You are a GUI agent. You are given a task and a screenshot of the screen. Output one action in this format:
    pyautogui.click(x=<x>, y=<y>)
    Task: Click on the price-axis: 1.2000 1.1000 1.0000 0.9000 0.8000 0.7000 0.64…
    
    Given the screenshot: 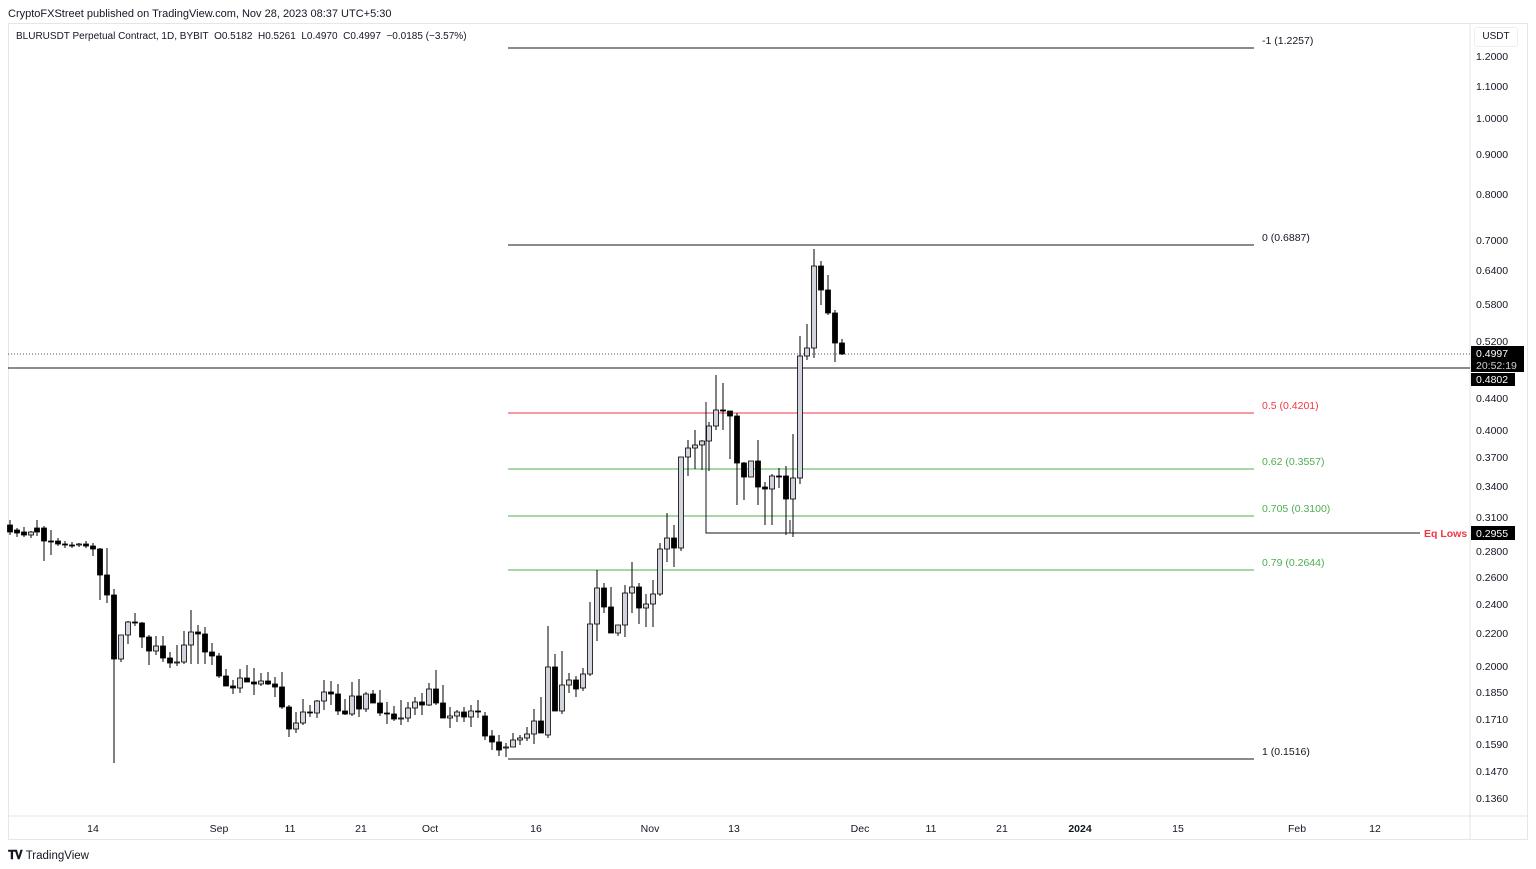 What is the action you would take?
    pyautogui.click(x=1492, y=428)
    